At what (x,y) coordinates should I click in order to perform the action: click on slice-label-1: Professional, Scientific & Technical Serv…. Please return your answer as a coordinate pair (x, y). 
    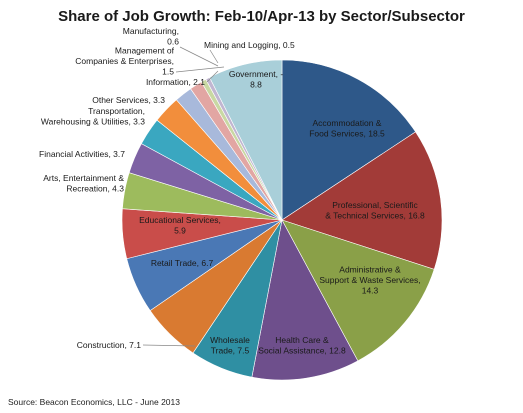
    Looking at the image, I should click on (375, 210).